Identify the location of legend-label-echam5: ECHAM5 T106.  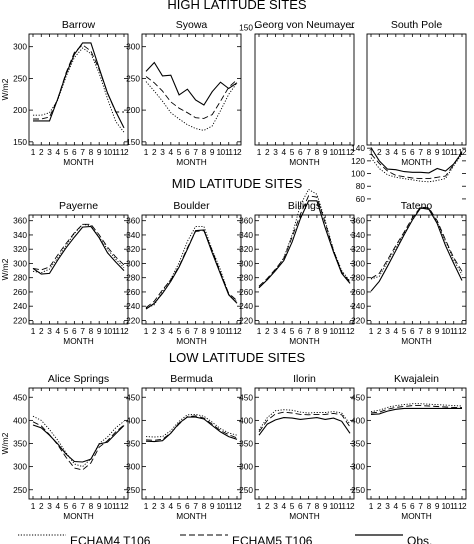
(272, 539).